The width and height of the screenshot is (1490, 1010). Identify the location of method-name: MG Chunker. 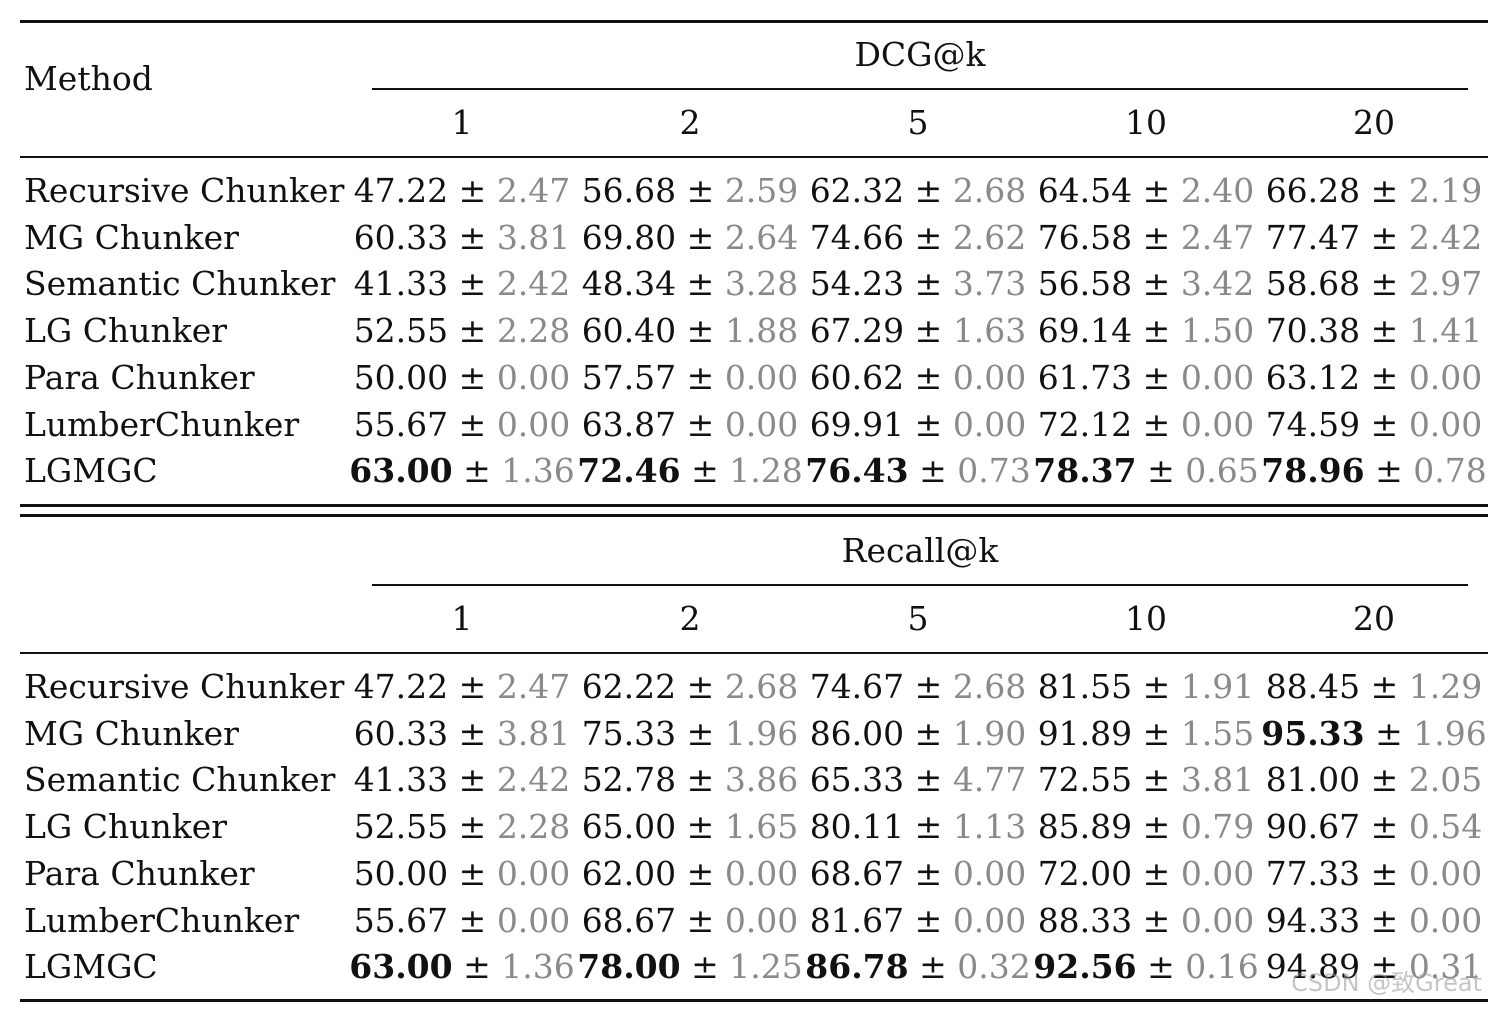
(131, 733).